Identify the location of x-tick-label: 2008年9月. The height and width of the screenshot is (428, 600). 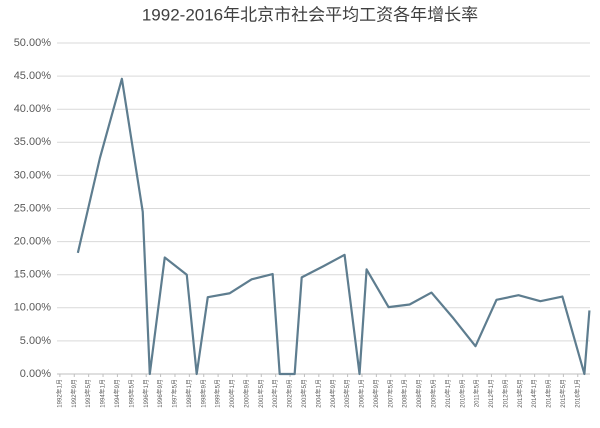
(419, 393).